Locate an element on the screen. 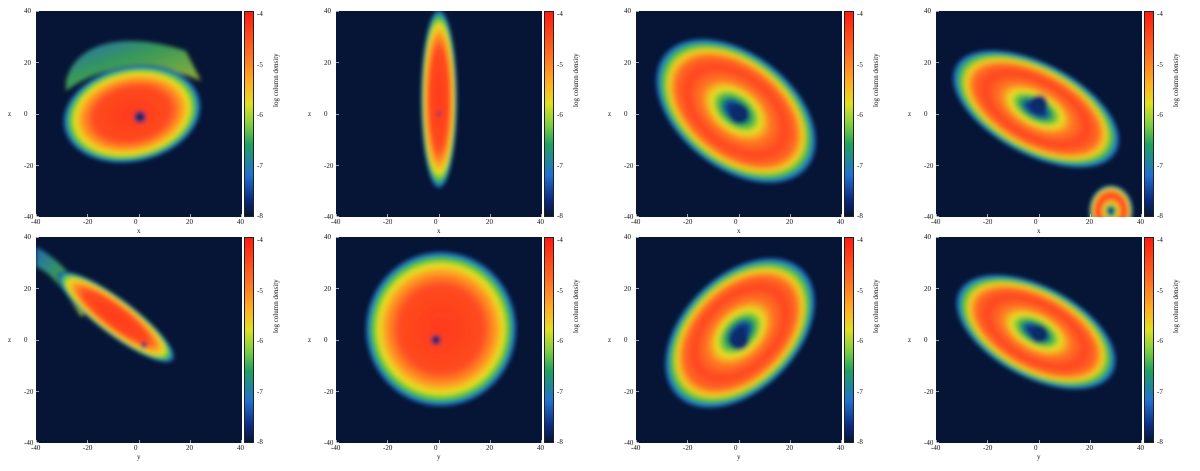 This screenshot has height=471, width=1200. companion-blob is located at coordinates (1111, 201).